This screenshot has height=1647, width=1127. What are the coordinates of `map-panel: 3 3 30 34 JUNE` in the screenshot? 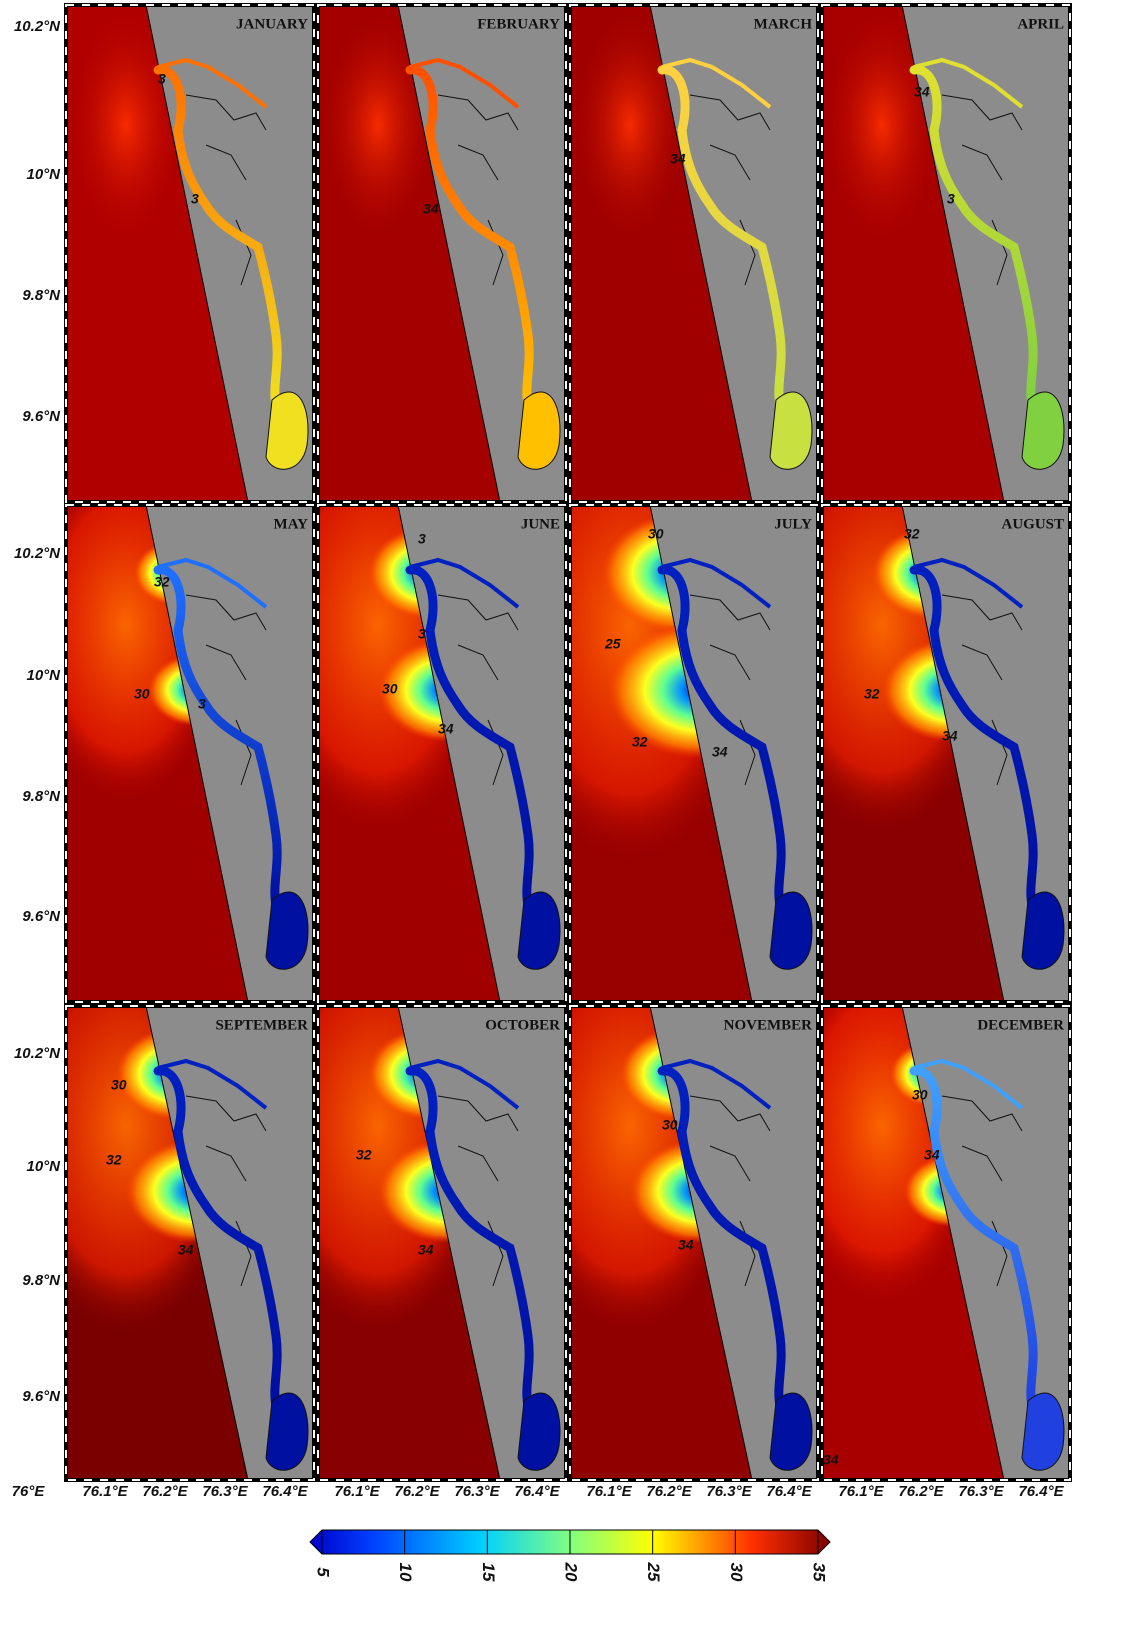 It's located at (442, 753).